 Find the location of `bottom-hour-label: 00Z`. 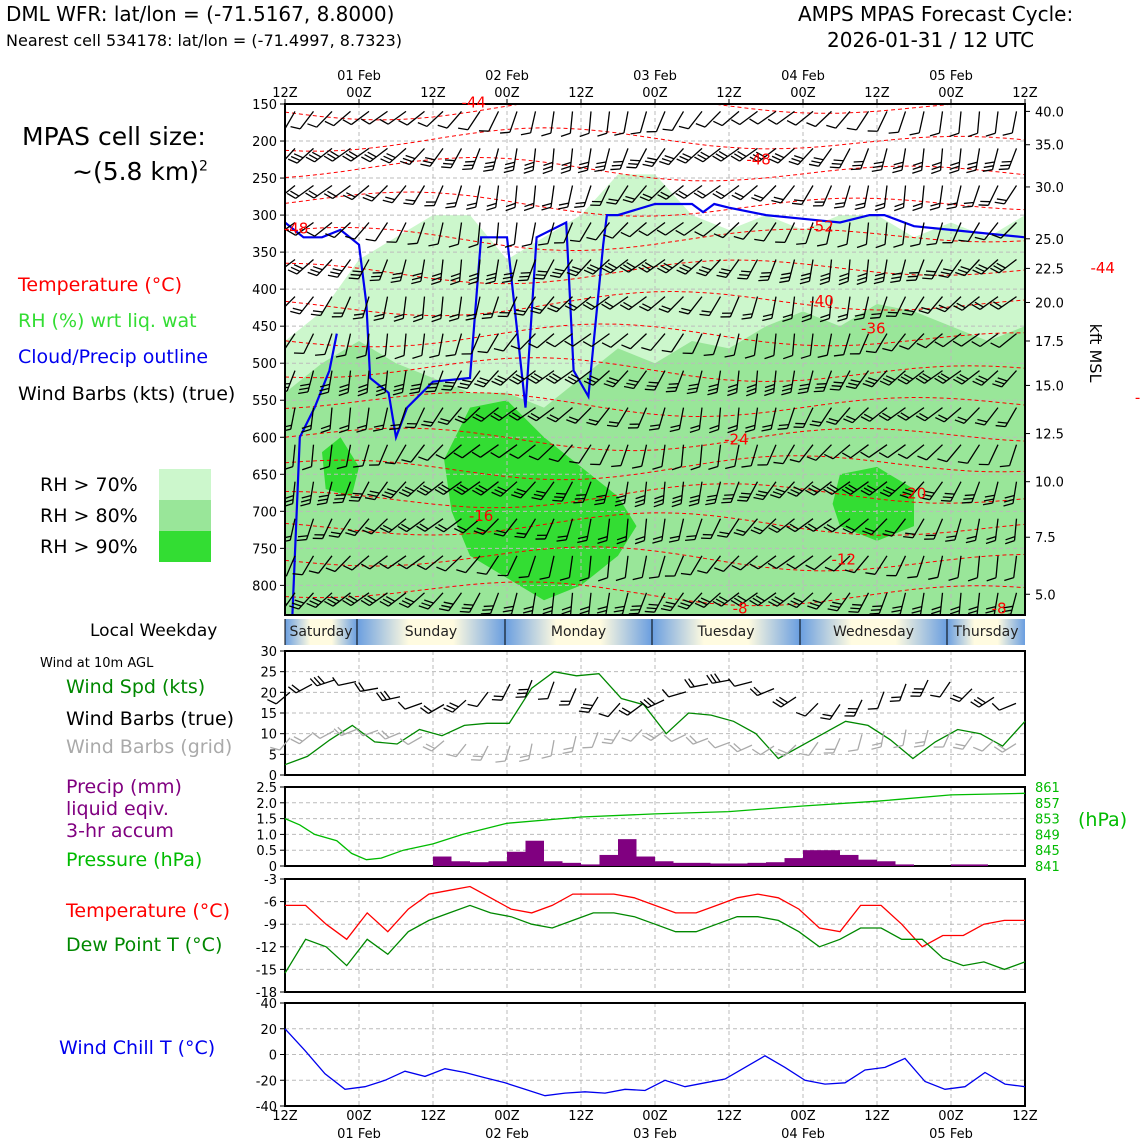

bottom-hour-label: 00Z is located at coordinates (655, 1116).